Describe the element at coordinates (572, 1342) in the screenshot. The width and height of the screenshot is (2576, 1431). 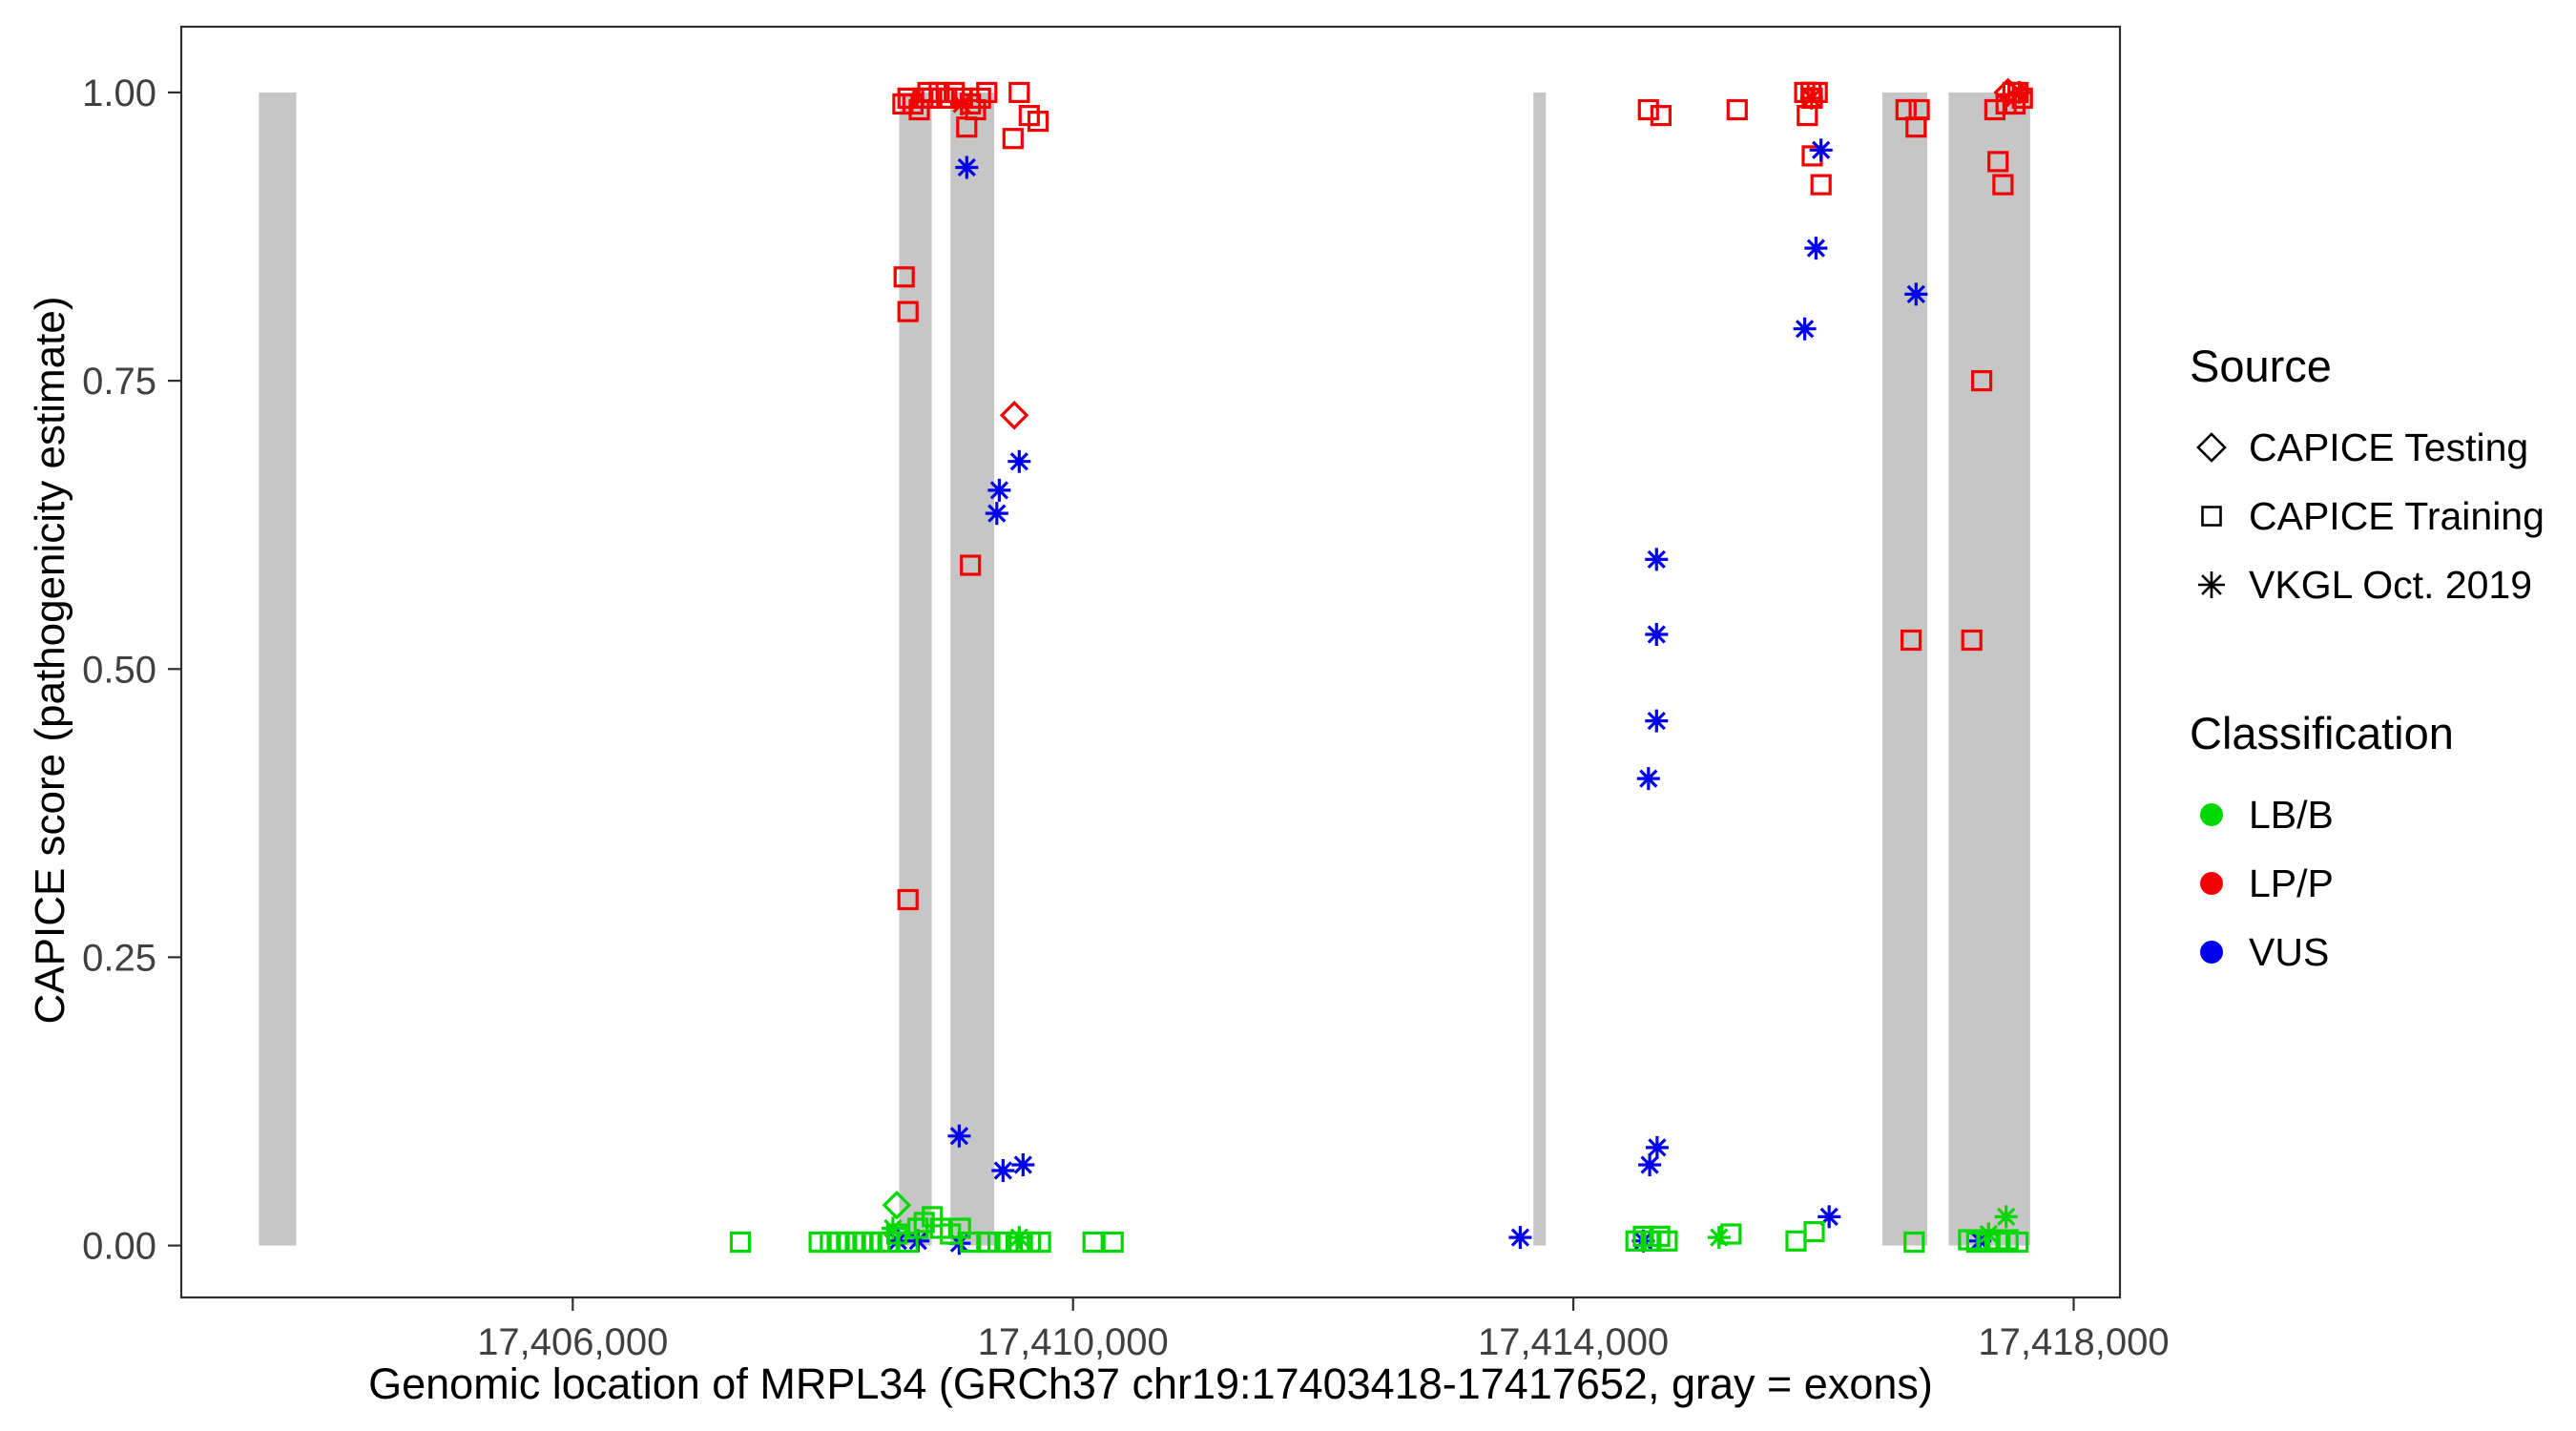
I see `x-tick-label: 17,406,000` at that location.